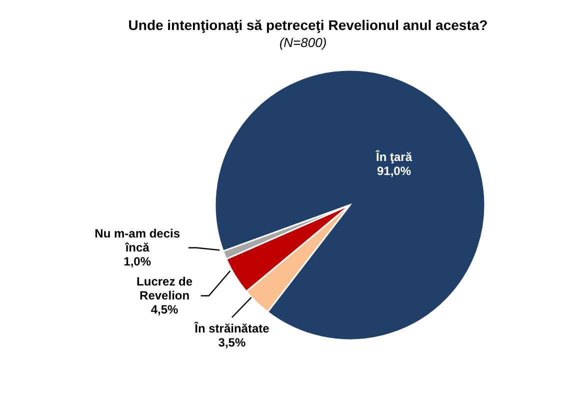 Image resolution: width=584 pixels, height=401 pixels. I want to click on chart-subtitle: (N=800), so click(303, 42).